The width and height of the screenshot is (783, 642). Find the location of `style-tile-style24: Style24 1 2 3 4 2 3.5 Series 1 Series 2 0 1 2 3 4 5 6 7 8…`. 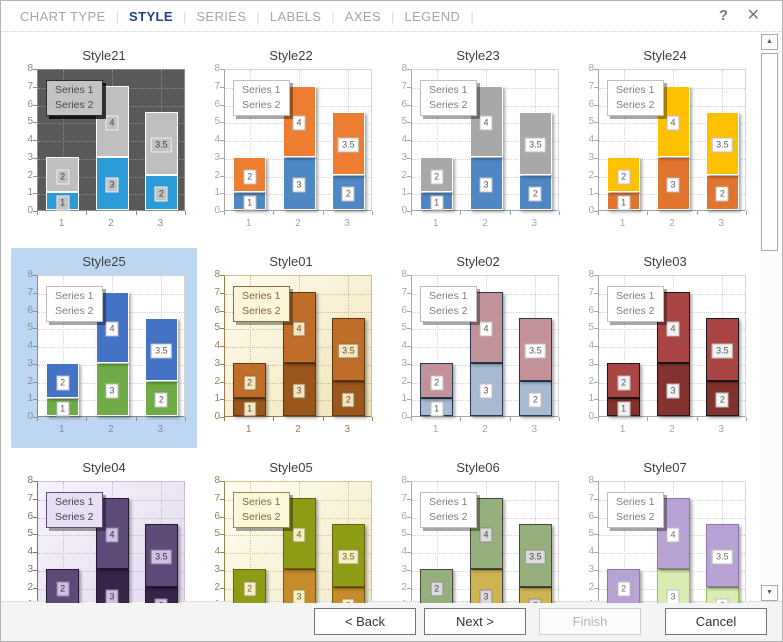

style-tile-style24: Style24 1 2 3 4 2 3.5 Series 1 Series 2 0 1 2 3 4 5 6 7 8… is located at coordinates (665, 142).